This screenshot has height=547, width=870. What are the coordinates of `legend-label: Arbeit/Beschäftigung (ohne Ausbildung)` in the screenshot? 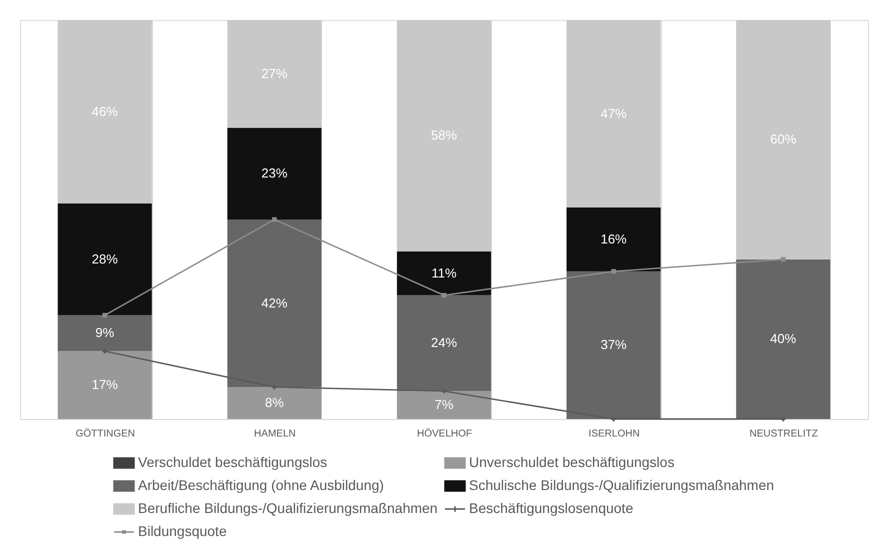 It's located at (261, 485).